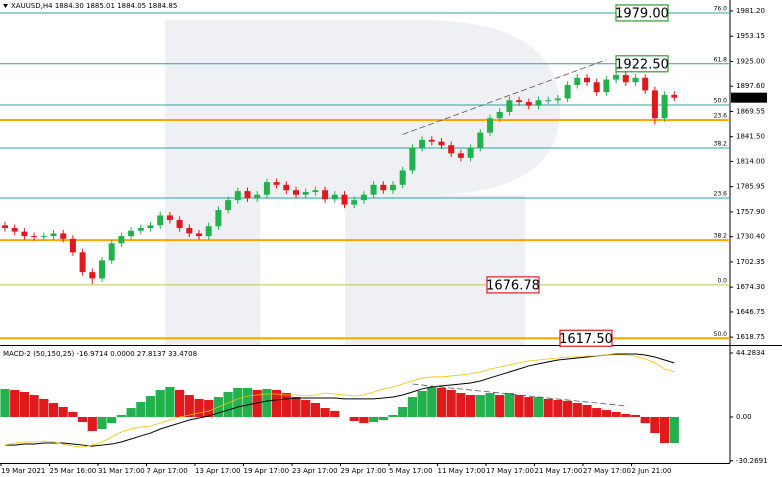 The image size is (782, 477). Describe the element at coordinates (750, 337) in the screenshot. I see `y-tick-label: 1618.75` at that location.